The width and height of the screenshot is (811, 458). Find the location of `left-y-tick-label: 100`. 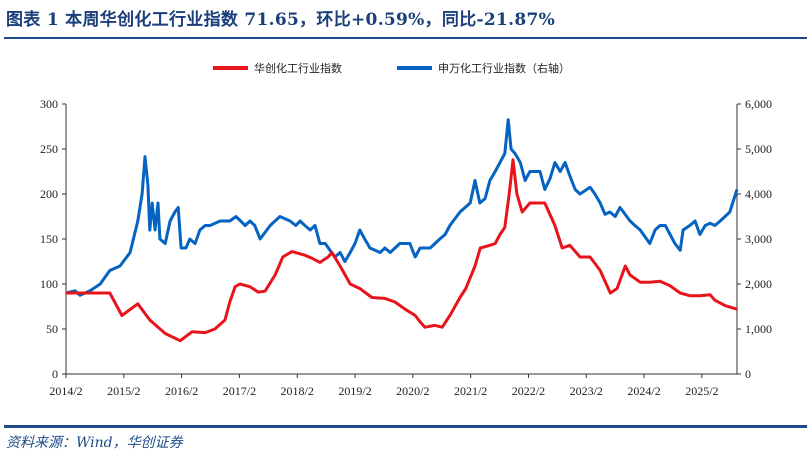

left-y-tick-label: 100 is located at coordinates (49, 284).